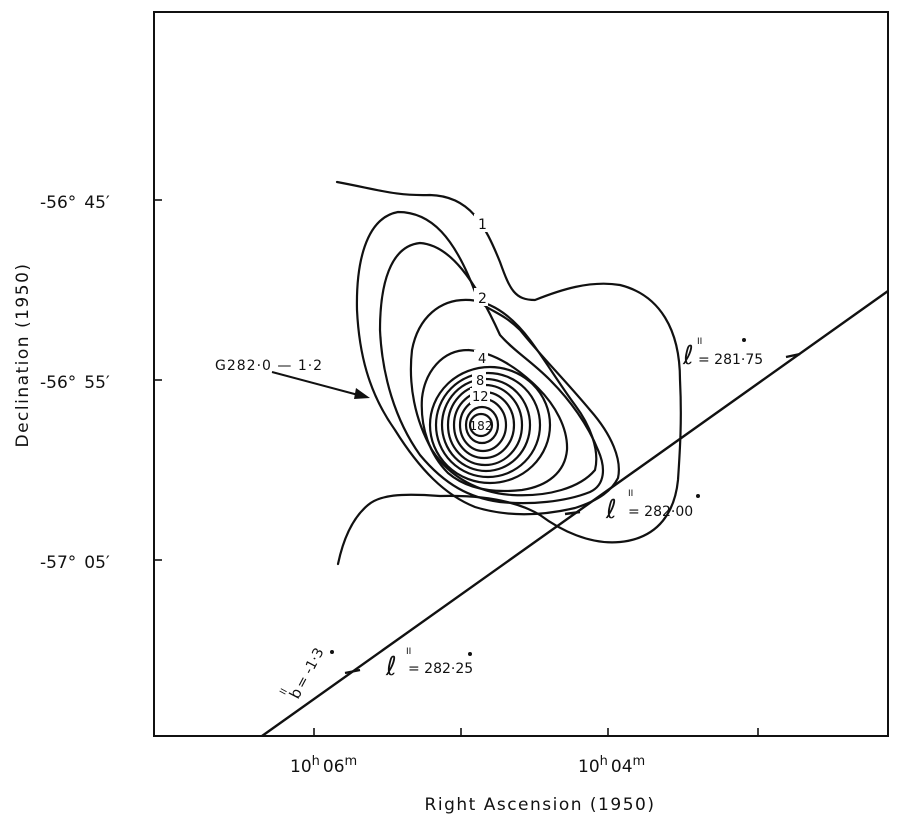  I want to click on svg-text: = 282·25, so click(440, 669).